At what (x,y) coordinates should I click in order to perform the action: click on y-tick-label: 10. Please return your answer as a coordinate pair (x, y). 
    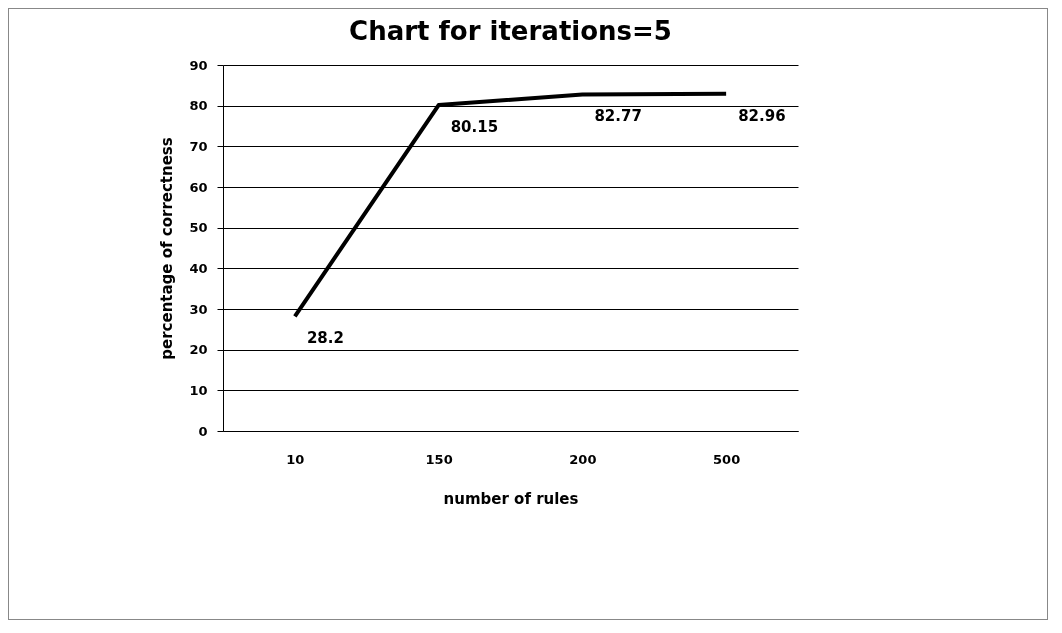
    Looking at the image, I should click on (198, 390).